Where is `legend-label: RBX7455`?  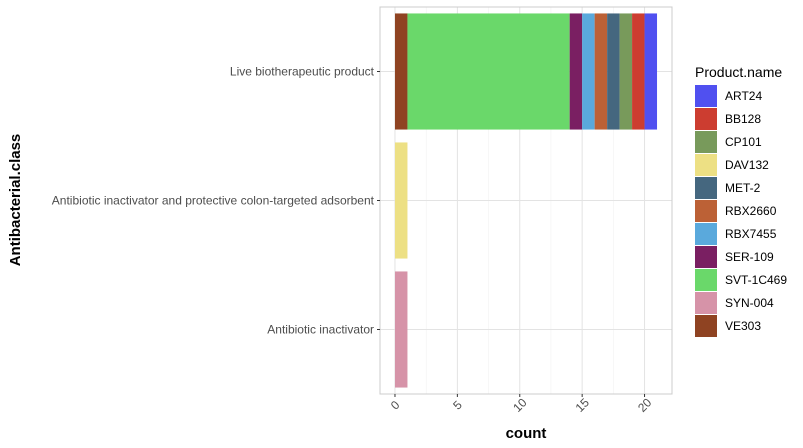 legend-label: RBX7455 is located at coordinates (751, 234).